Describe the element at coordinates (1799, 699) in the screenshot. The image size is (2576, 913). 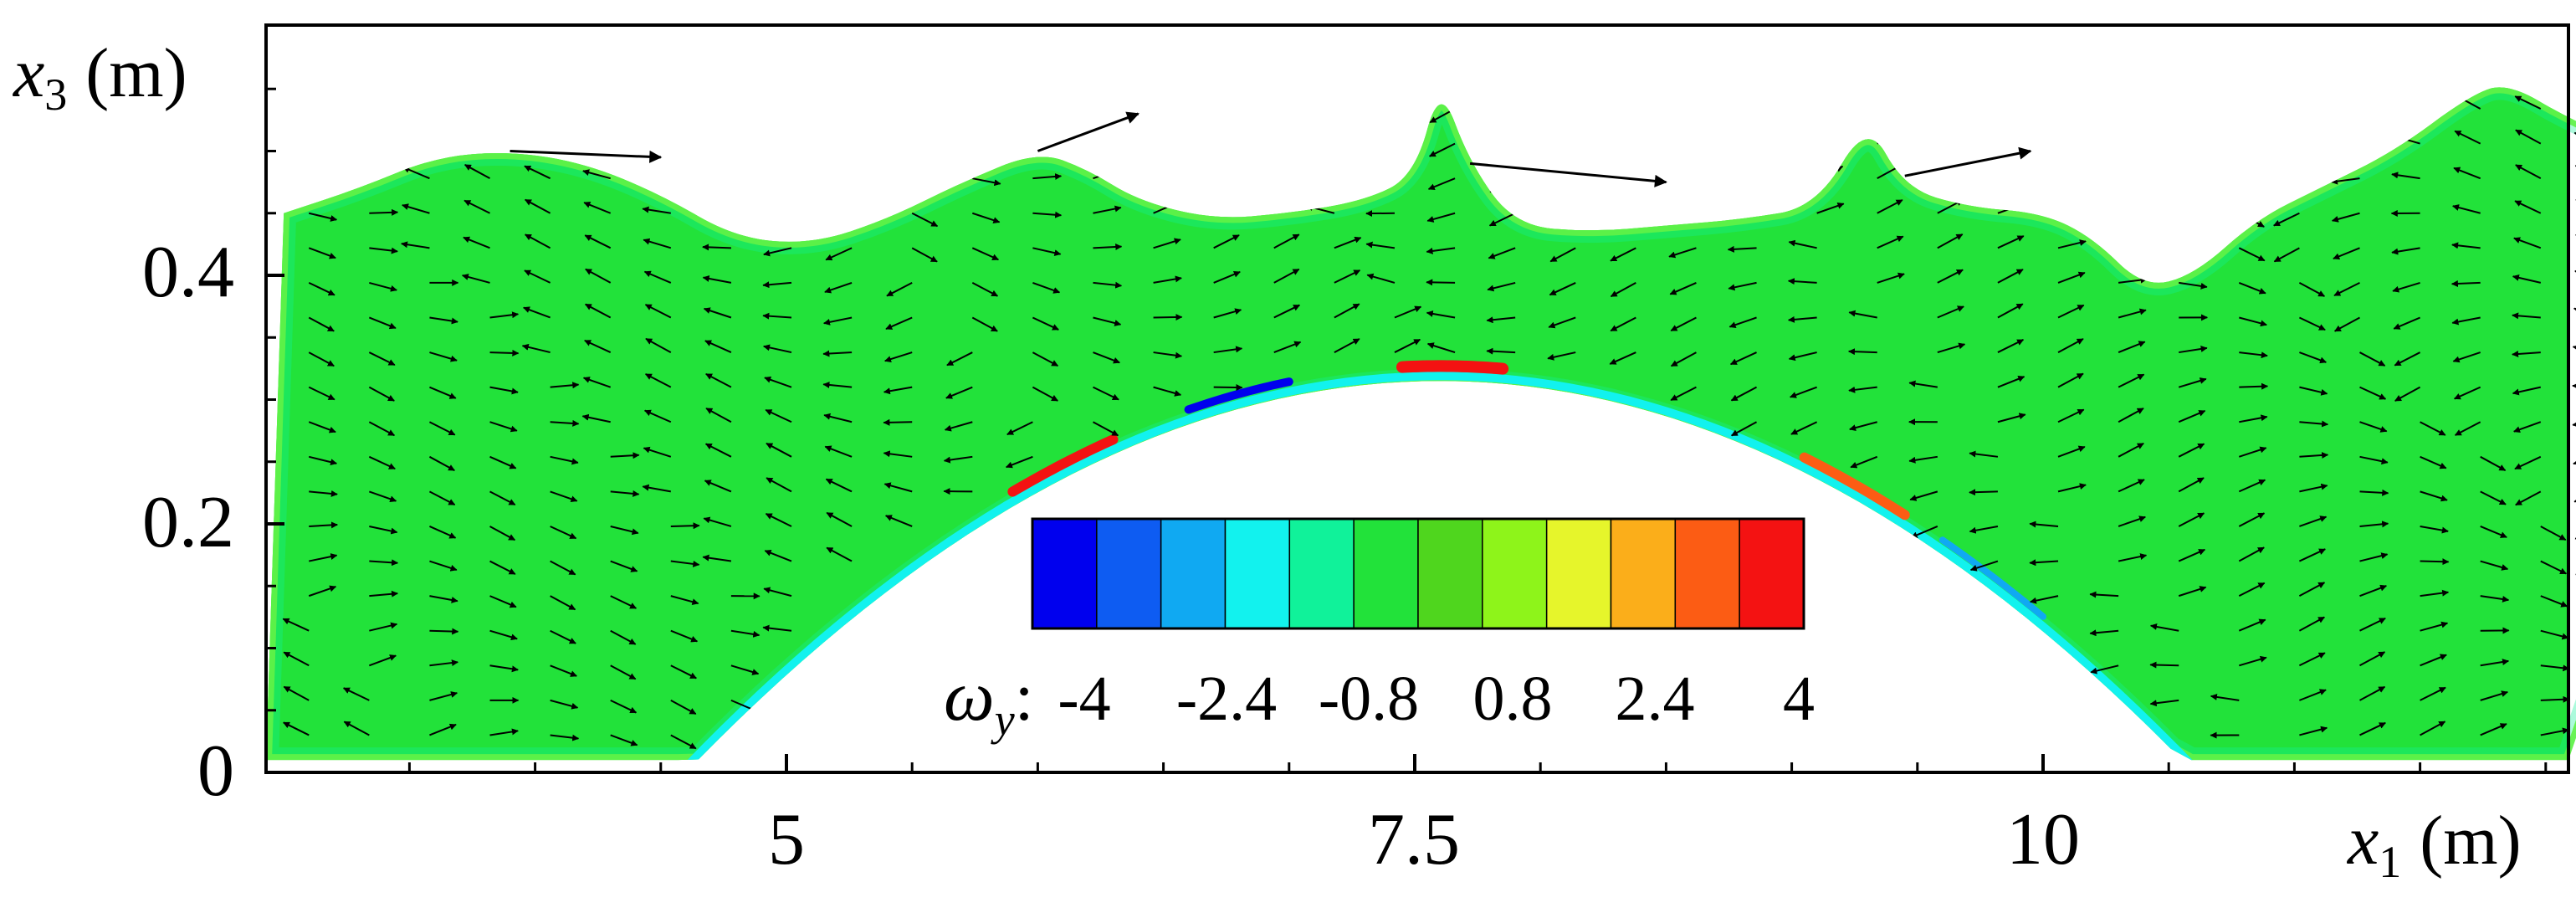
I see `colorbar-tick-label: 4` at that location.